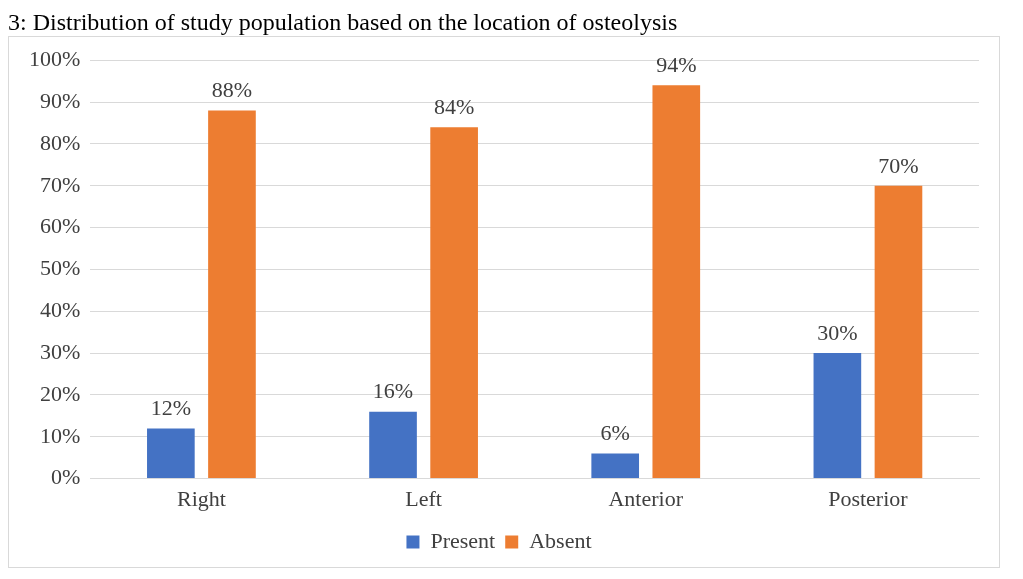 The image size is (1023, 579). What do you see at coordinates (60, 393) in the screenshot?
I see `y-tick-label: 20%` at bounding box center [60, 393].